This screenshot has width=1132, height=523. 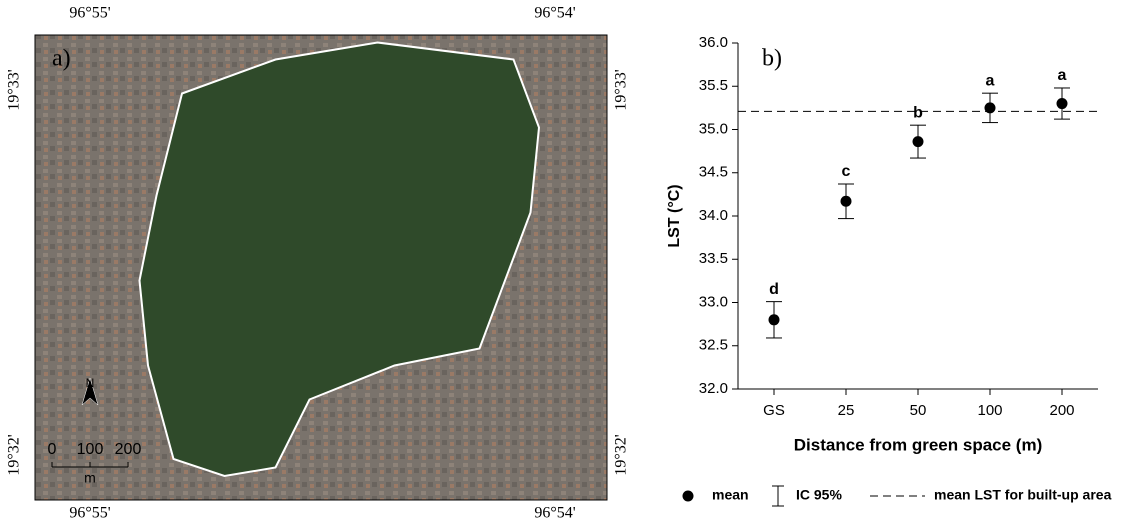 What do you see at coordinates (713, 301) in the screenshot?
I see `y-tick-label: 33.0` at bounding box center [713, 301].